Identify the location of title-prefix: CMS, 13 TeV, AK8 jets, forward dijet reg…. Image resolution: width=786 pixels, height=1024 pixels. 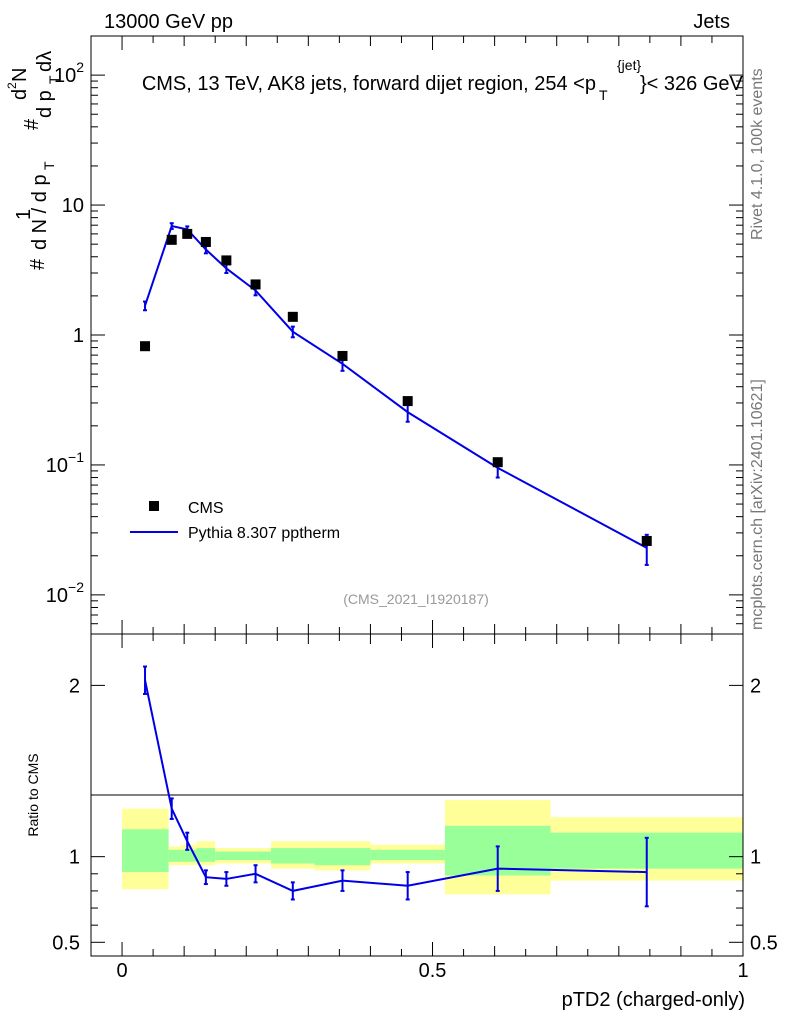
(369, 84).